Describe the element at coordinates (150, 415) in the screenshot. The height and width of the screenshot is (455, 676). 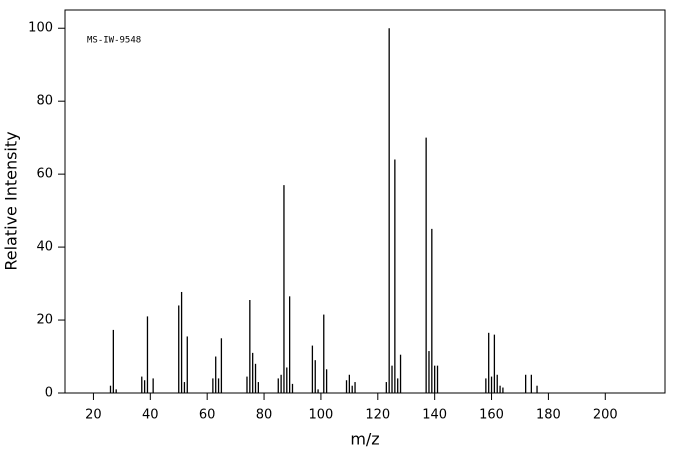
I see `x-tick-label: 40` at that location.